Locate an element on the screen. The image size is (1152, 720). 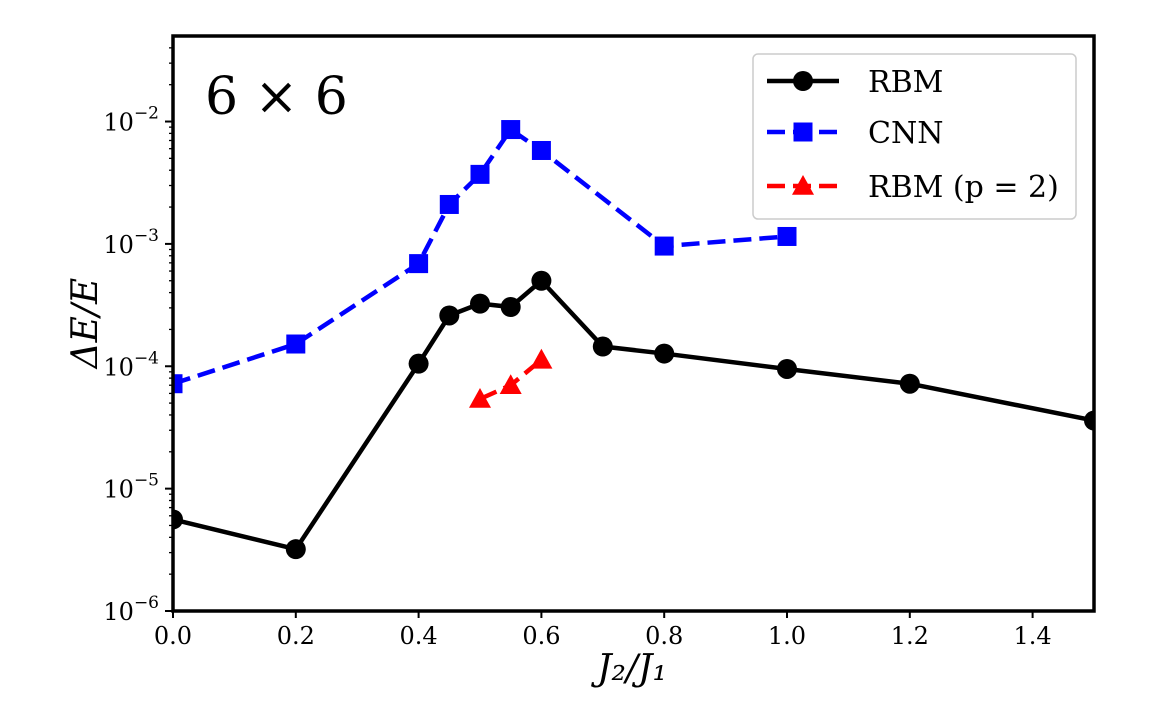
x-tick-label: 0.2 is located at coordinates (296, 636).